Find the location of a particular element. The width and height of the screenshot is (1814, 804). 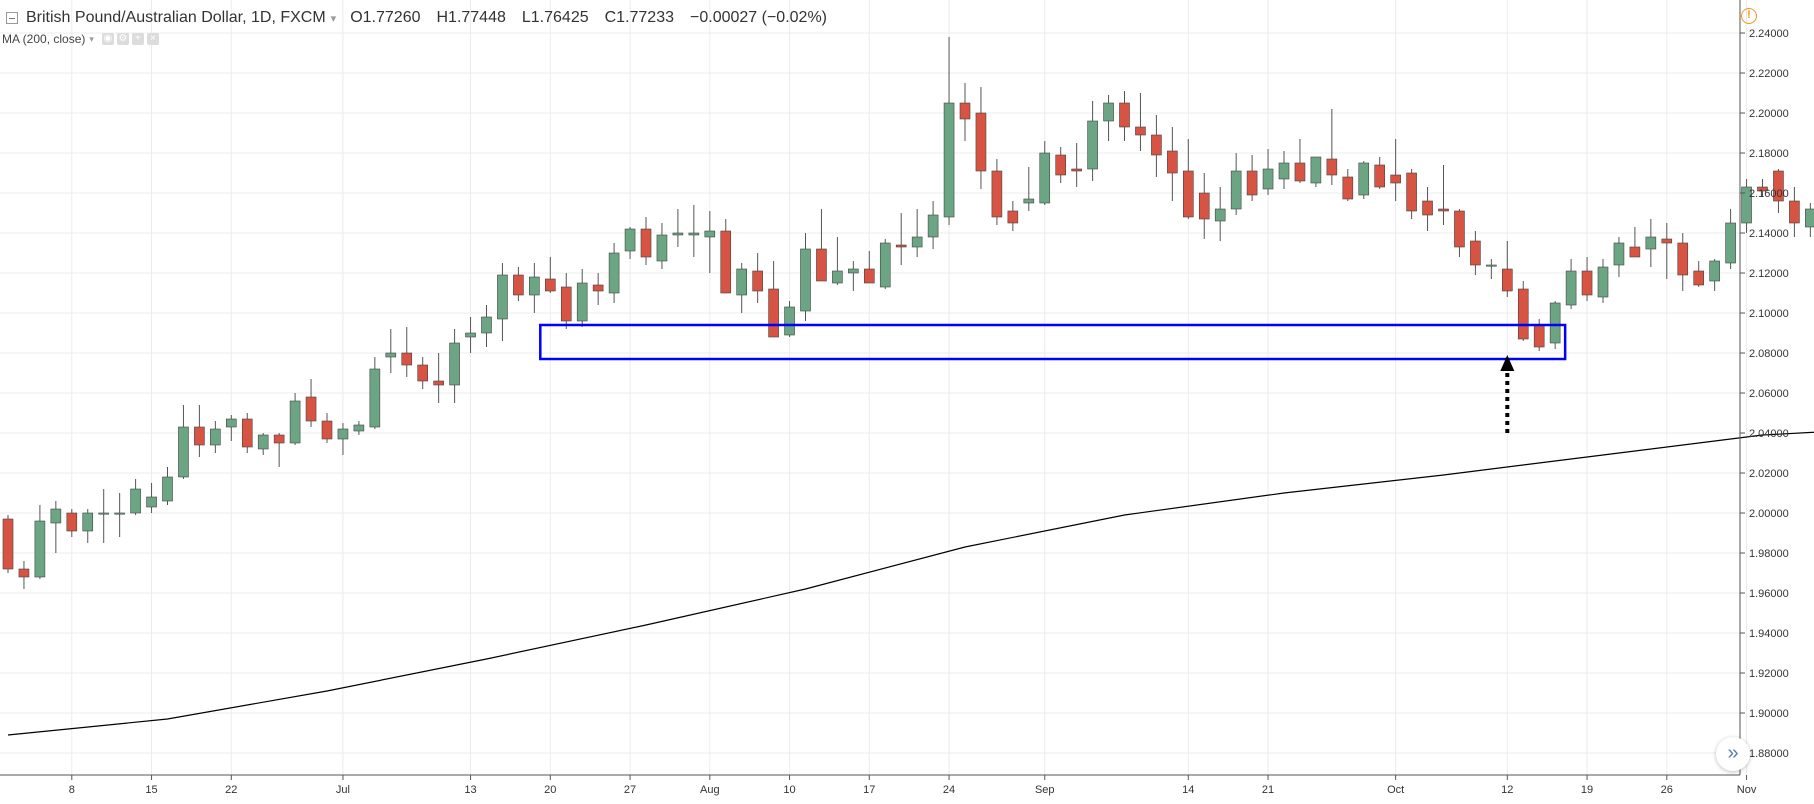

x-tick-label: 12 is located at coordinates (1507, 790).